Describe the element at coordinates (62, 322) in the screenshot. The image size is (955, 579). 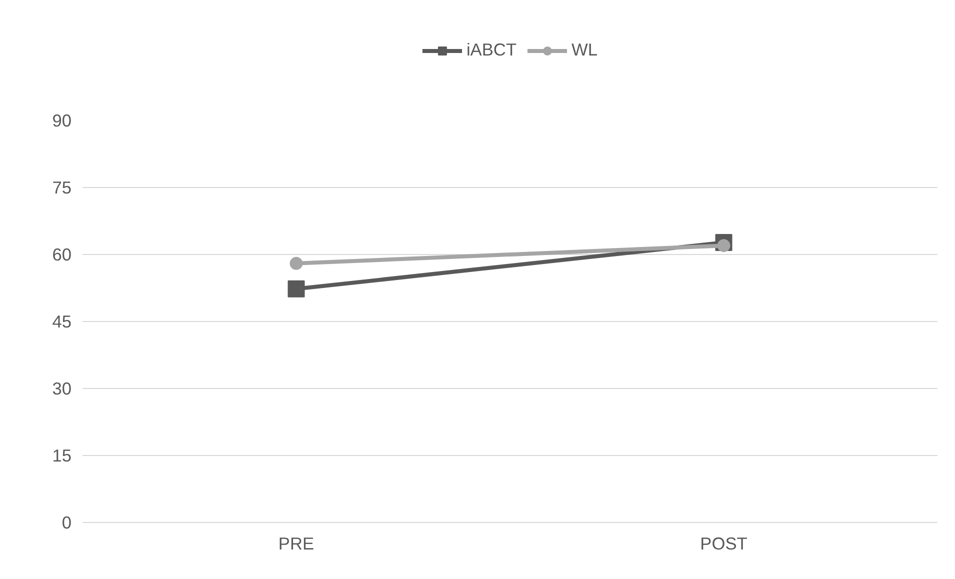
I see `y-tick-label: 45` at that location.